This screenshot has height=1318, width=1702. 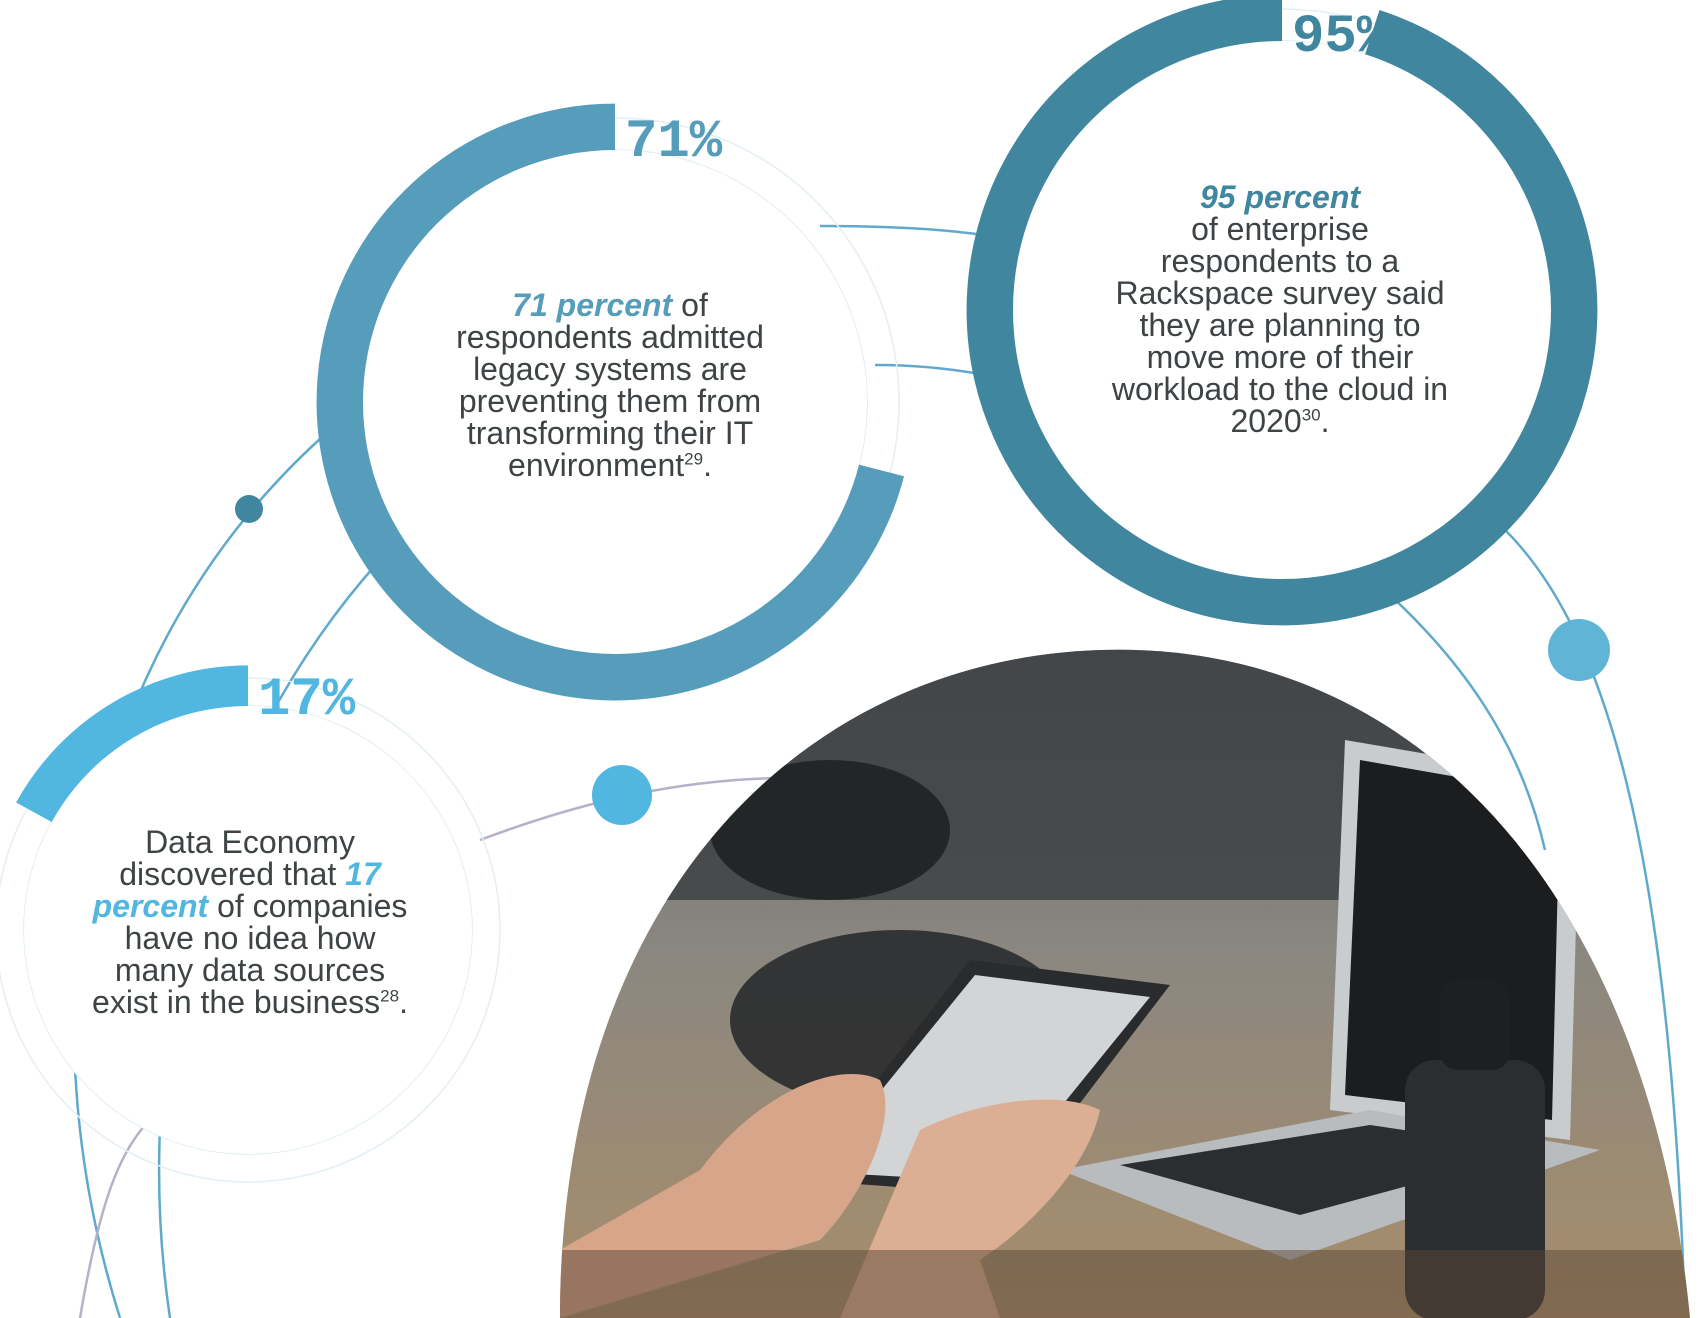 What do you see at coordinates (114, 1218) in the screenshot?
I see `connector-arc-lilac` at bounding box center [114, 1218].